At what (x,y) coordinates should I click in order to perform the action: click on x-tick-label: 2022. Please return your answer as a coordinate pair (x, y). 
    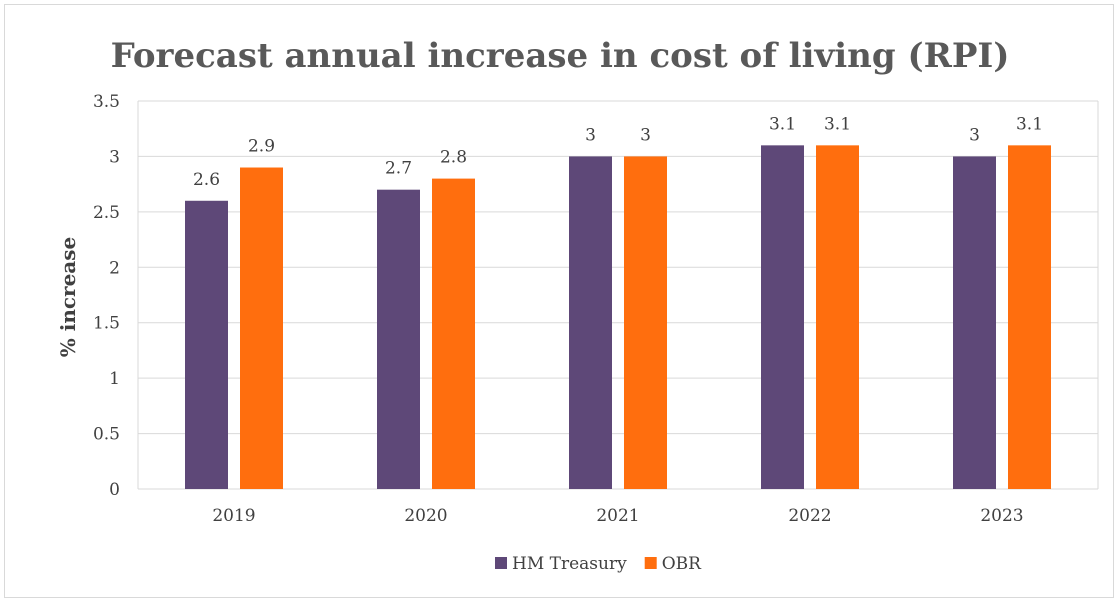
    Looking at the image, I should click on (809, 516).